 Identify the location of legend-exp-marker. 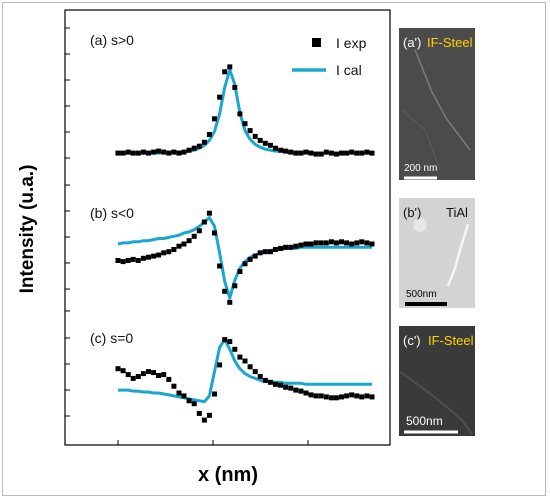
(316, 42).